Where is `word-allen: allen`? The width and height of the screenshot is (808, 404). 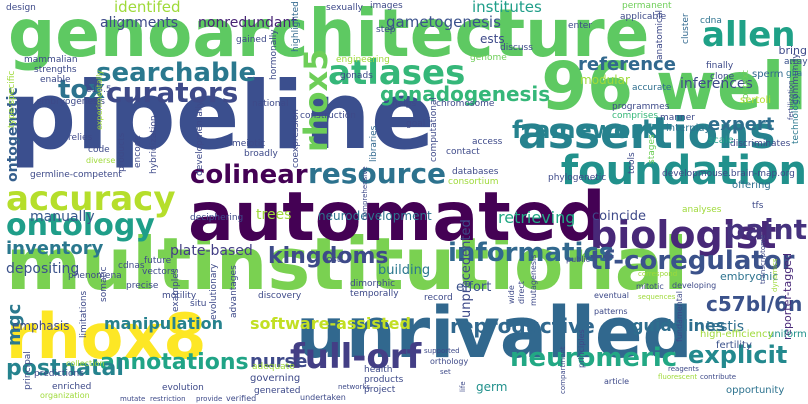
word-allen: allen is located at coordinates (749, 35).